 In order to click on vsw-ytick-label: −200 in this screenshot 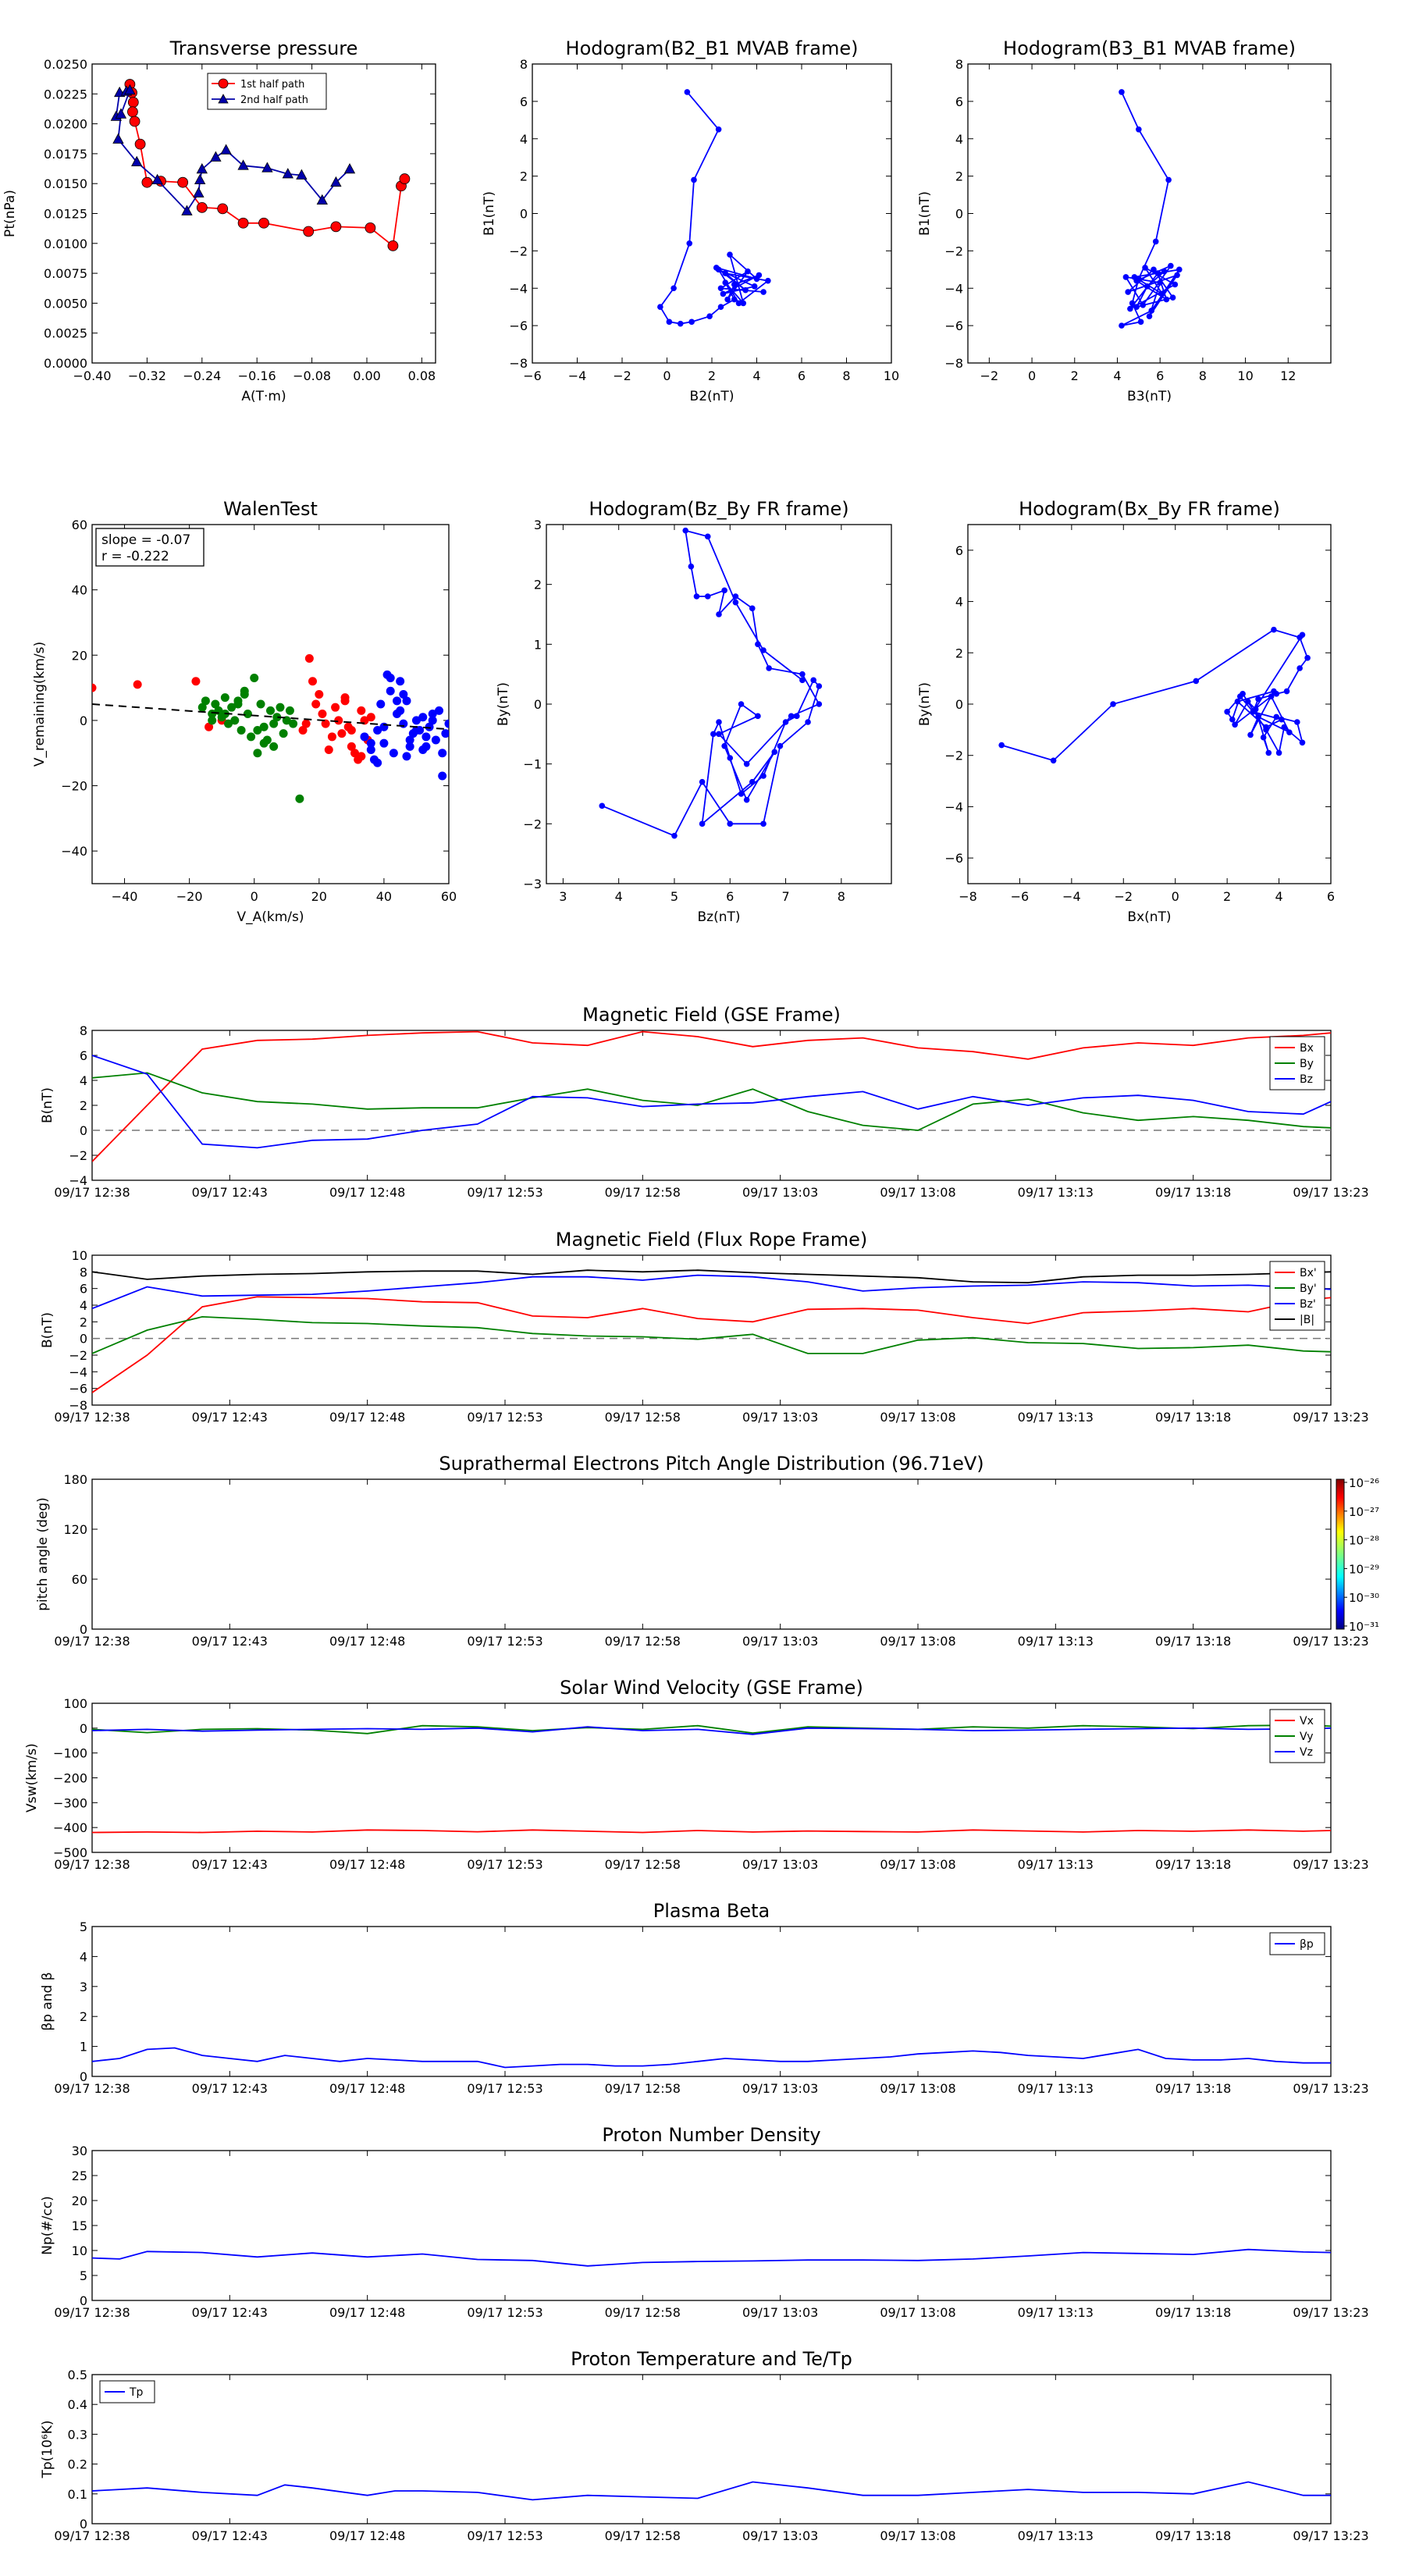, I will do `click(70, 1778)`.